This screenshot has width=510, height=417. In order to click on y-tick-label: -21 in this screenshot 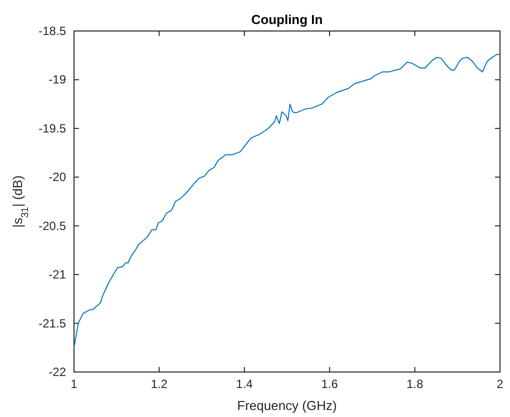, I will do `click(57, 275)`.